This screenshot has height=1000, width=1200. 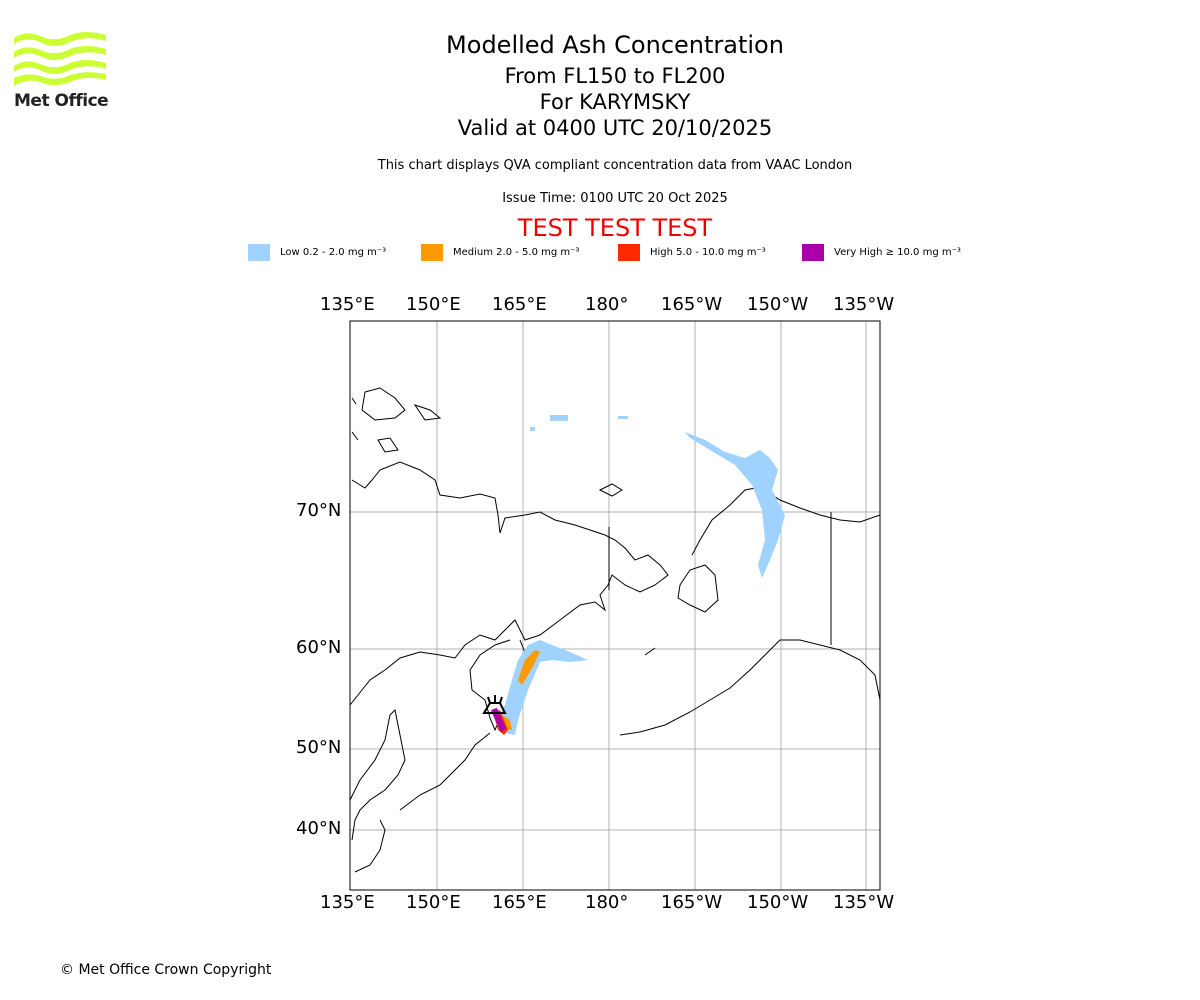 I want to click on flight-level-range: From FL150 to FL200, so click(x=615, y=76).